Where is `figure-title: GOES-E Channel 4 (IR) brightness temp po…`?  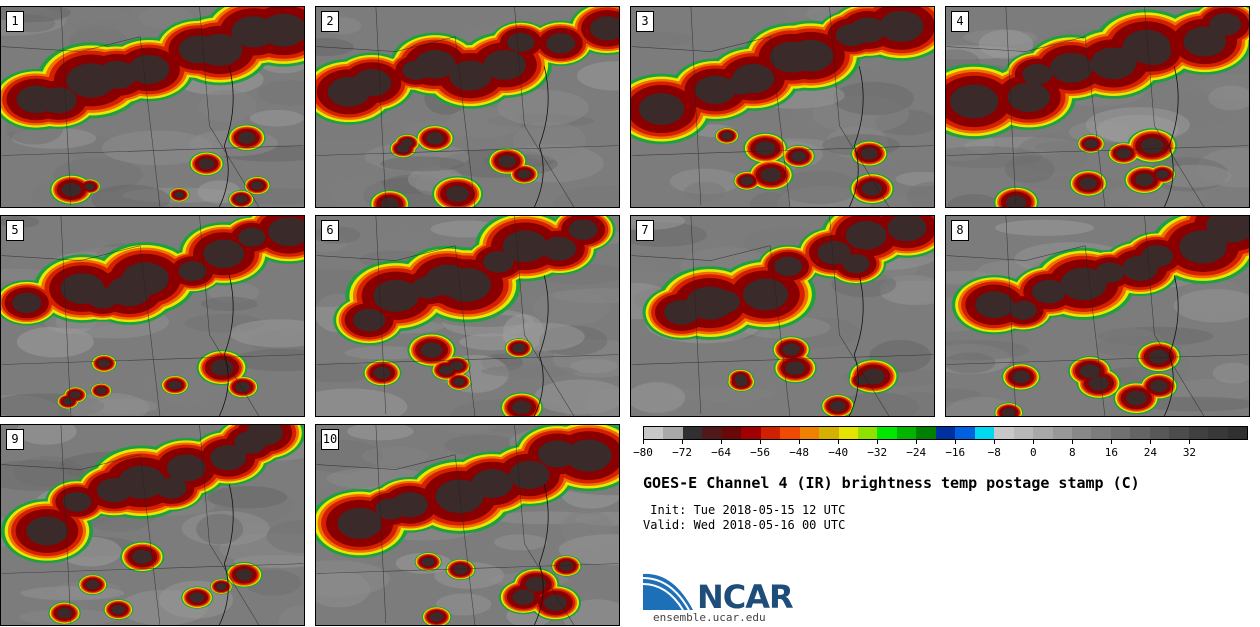
figure-title: GOES-E Channel 4 (IR) brightness temp po… is located at coordinates (891, 483).